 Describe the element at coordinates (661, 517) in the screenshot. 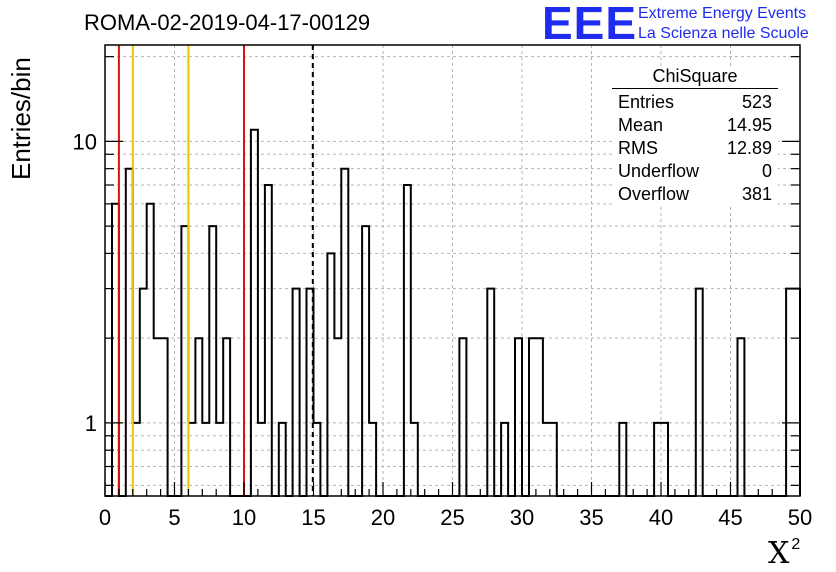

I see `x-tick-label: 40` at that location.